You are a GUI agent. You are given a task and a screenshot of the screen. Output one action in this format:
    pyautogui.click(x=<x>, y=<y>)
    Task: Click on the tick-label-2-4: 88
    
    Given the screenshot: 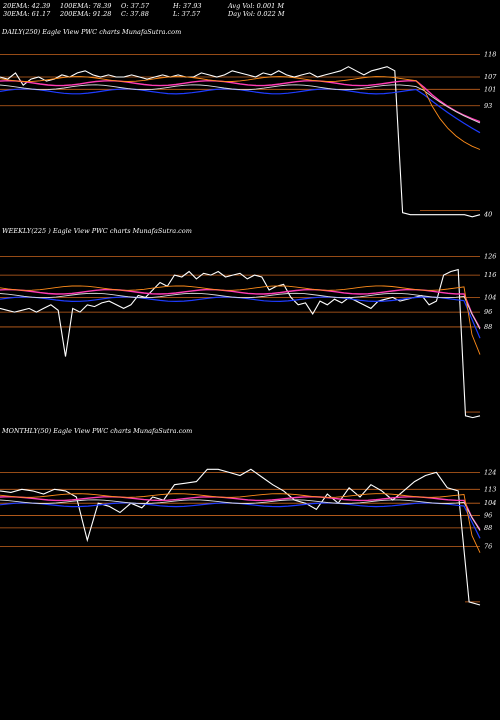 What is the action you would take?
    pyautogui.click(x=488, y=528)
    